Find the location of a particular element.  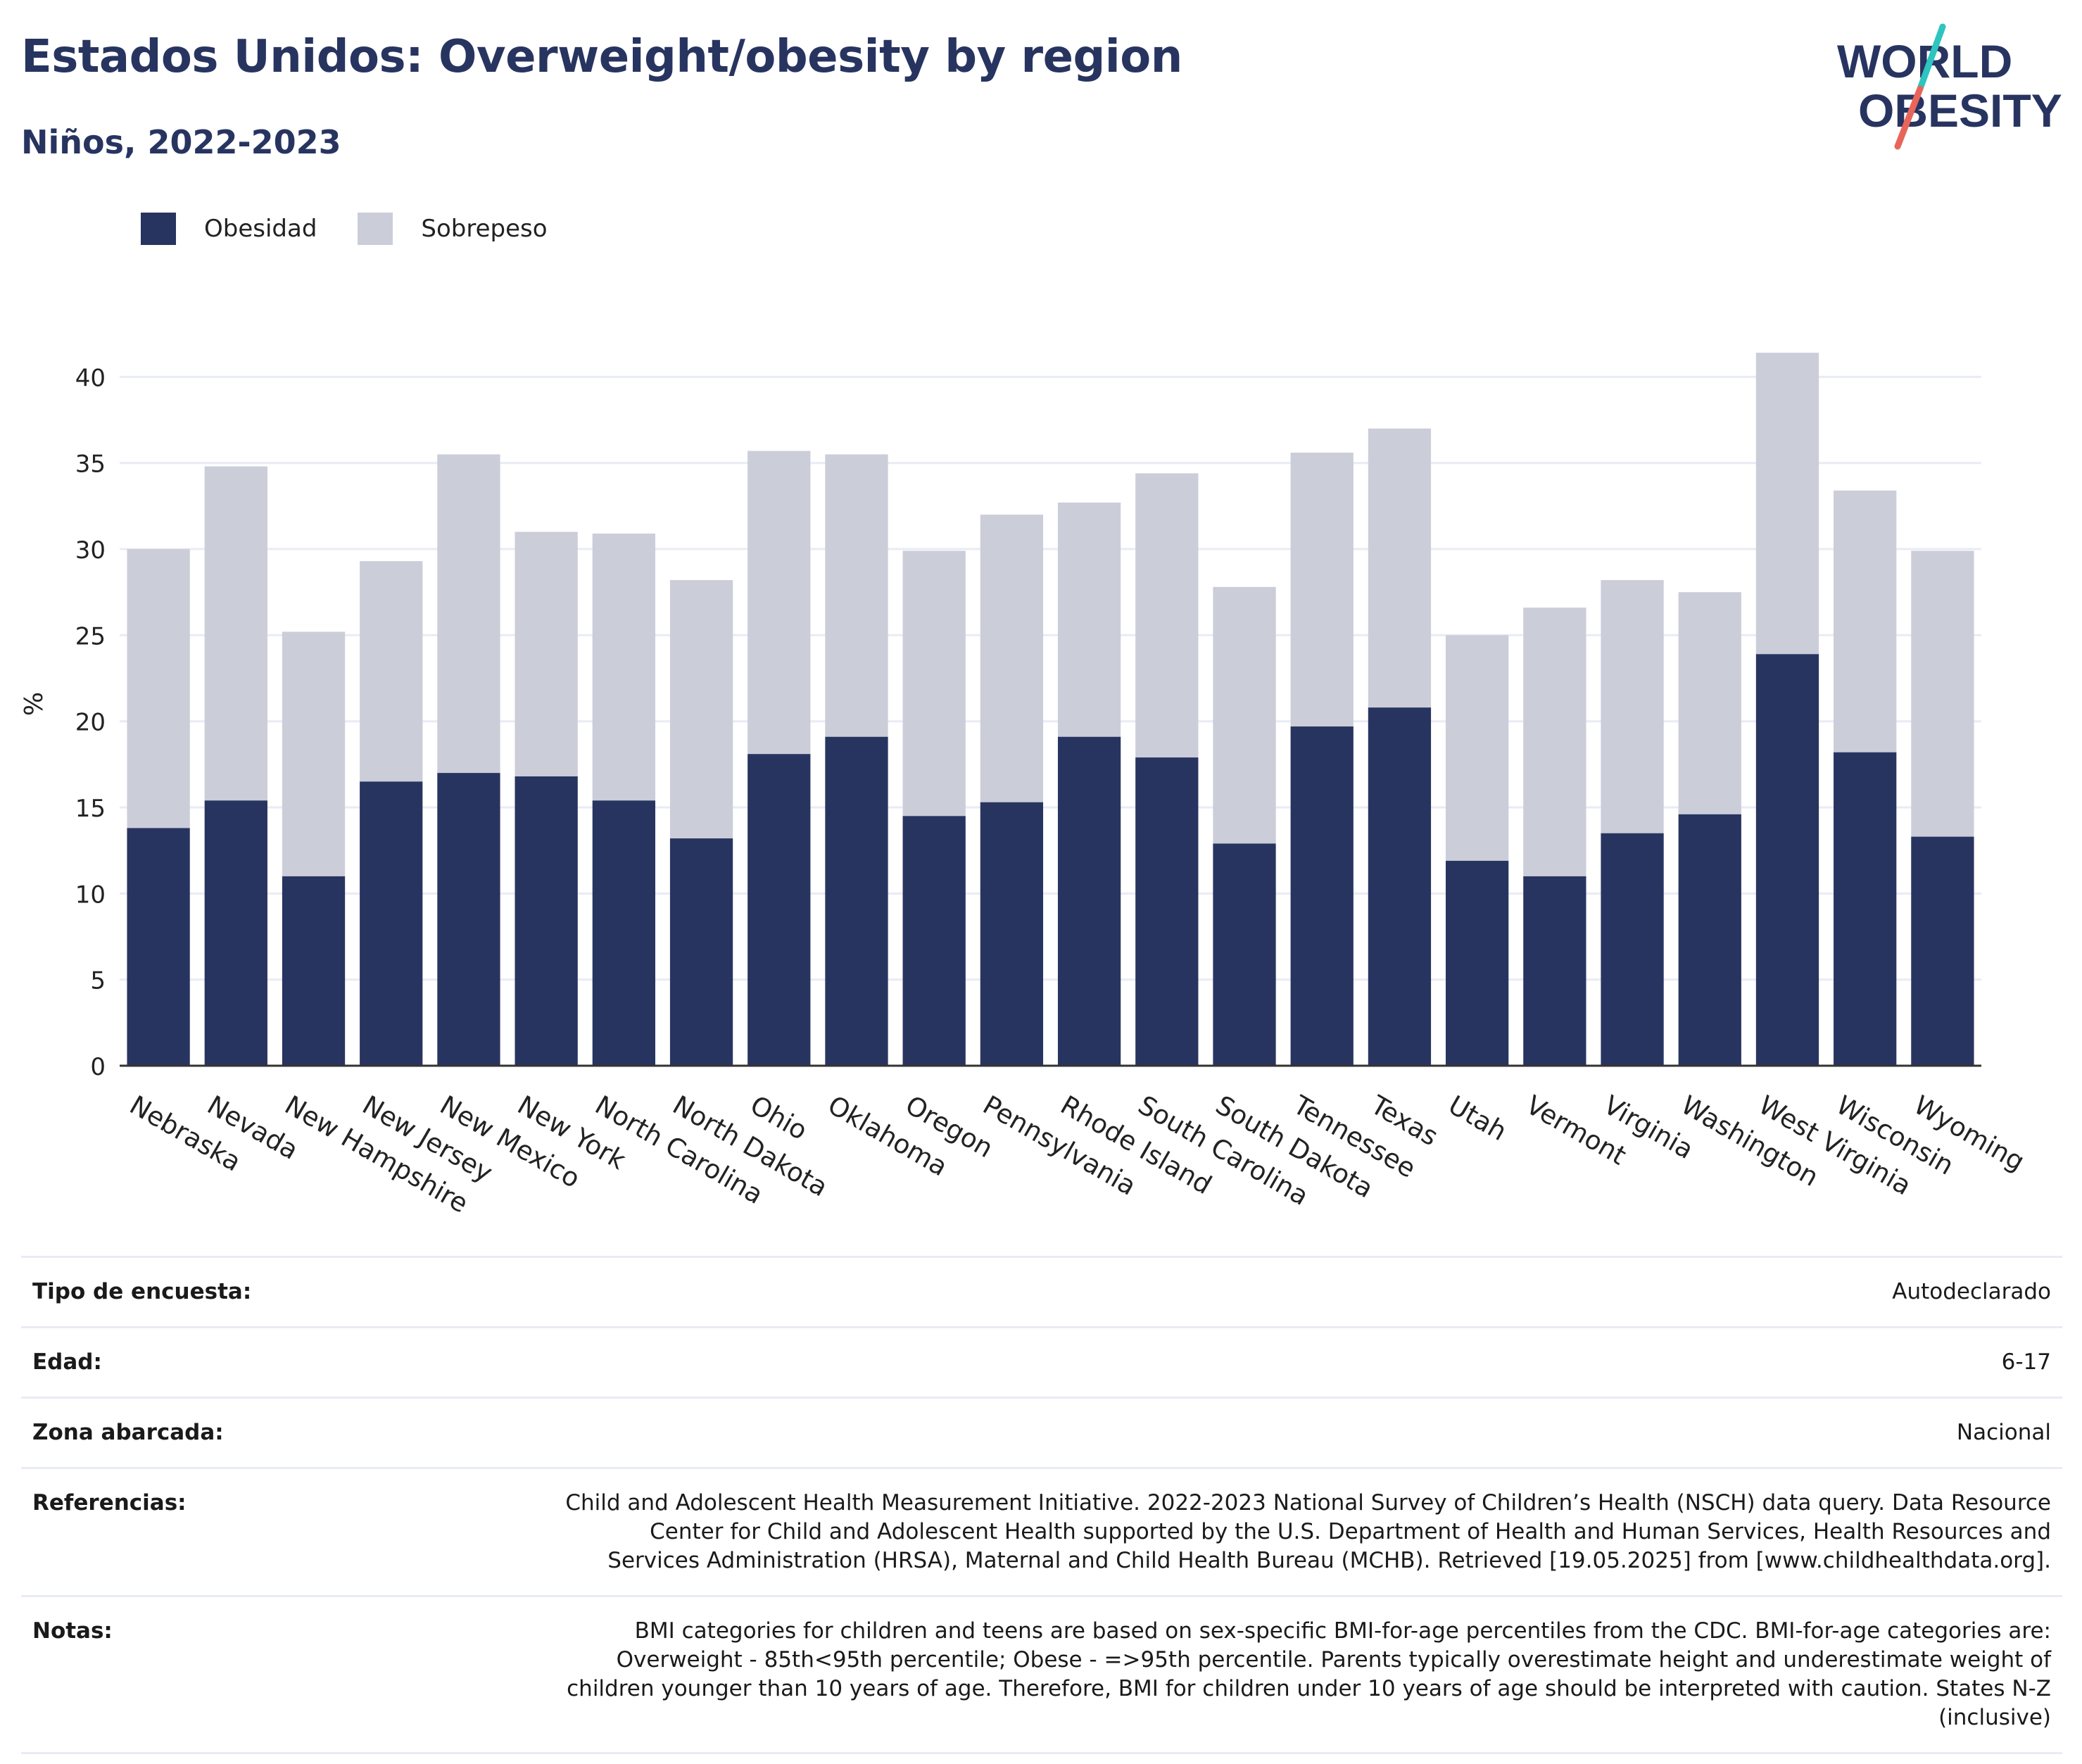

y-axis-label: % is located at coordinates (34, 704).